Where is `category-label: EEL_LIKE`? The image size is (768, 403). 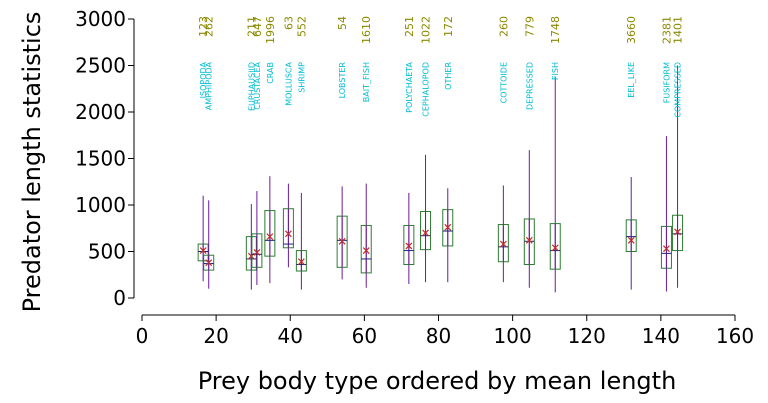 category-label: EEL_LIKE is located at coordinates (631, 80).